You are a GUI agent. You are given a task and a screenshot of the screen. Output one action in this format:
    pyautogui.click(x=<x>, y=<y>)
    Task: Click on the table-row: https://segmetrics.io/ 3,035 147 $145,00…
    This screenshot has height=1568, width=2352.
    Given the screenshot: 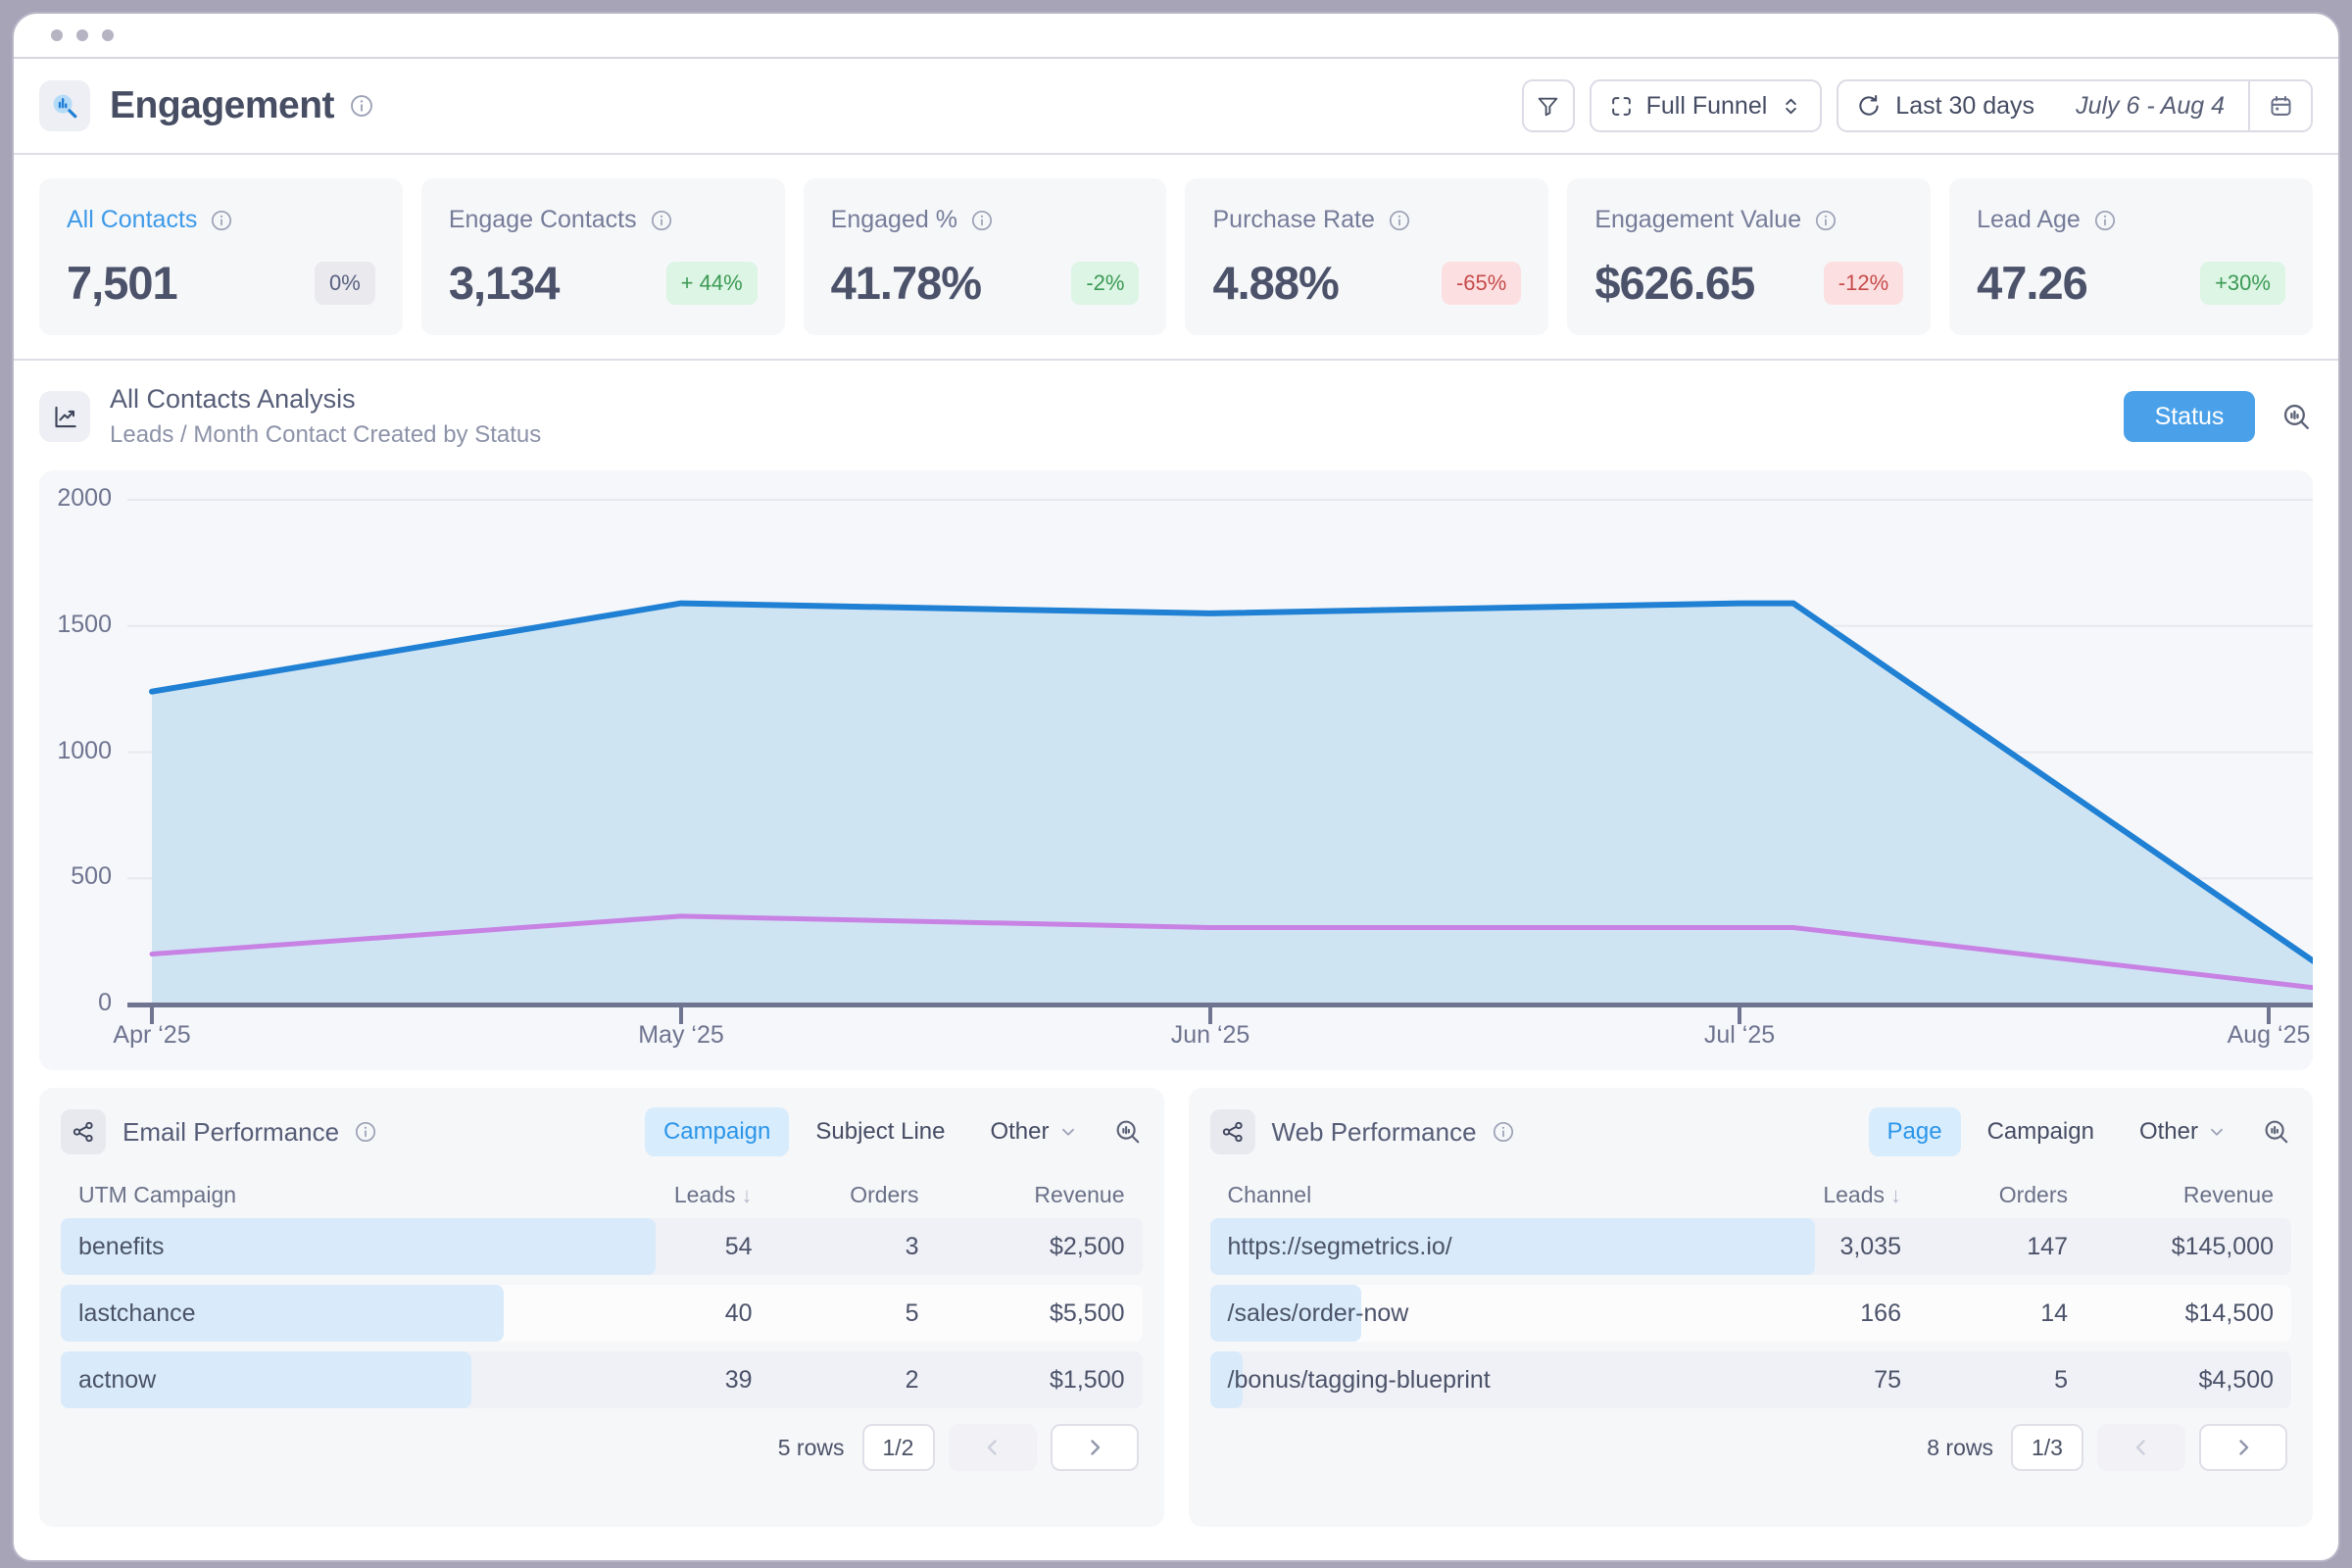 What is the action you would take?
    pyautogui.click(x=1750, y=1246)
    